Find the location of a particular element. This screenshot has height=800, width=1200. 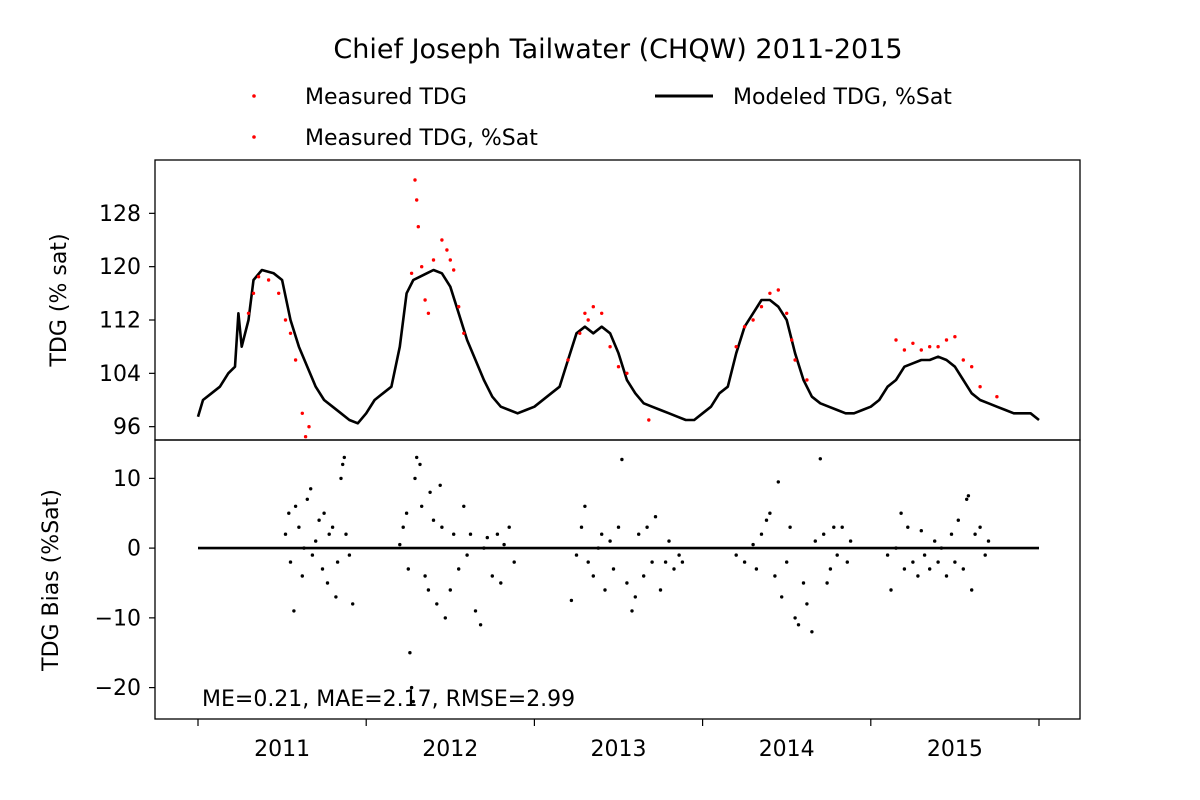

legend-label-measured-tdg-sat: Measured TDG, %Sat is located at coordinates (421, 138).